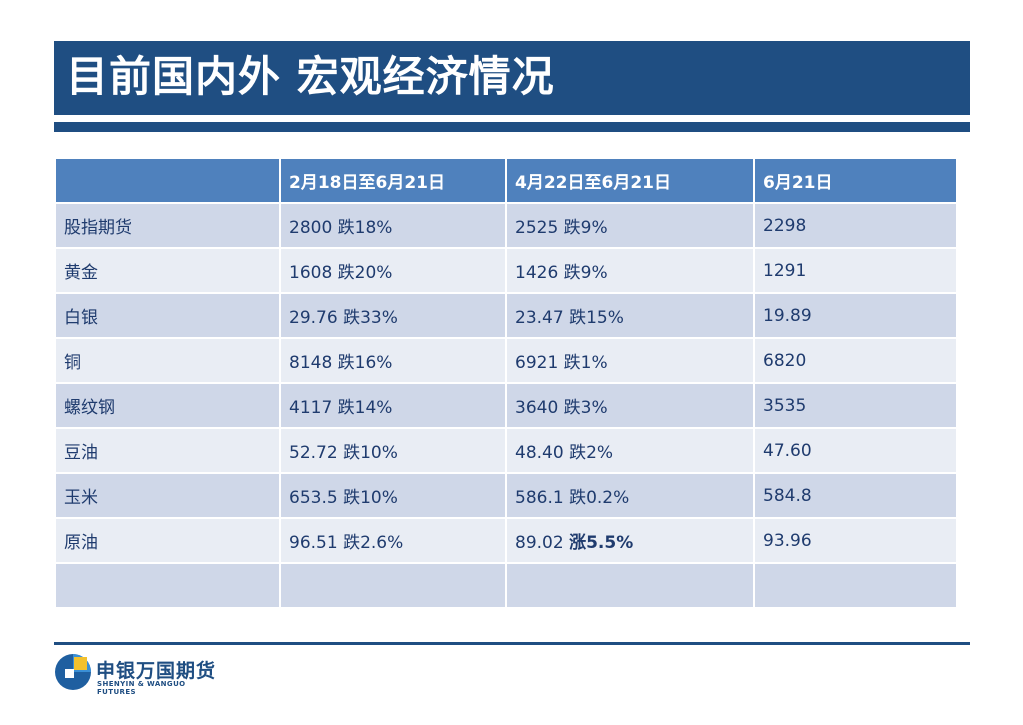 The image size is (1023, 725). What do you see at coordinates (393, 450) in the screenshot?
I see `table-cell: 52.72 跌10%` at bounding box center [393, 450].